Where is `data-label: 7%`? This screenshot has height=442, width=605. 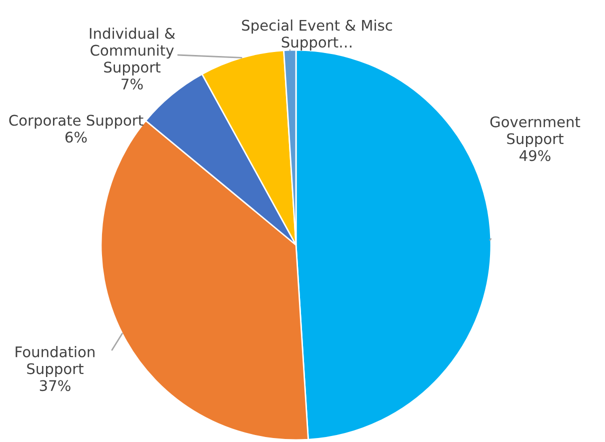 data-label: 7% is located at coordinates (132, 84).